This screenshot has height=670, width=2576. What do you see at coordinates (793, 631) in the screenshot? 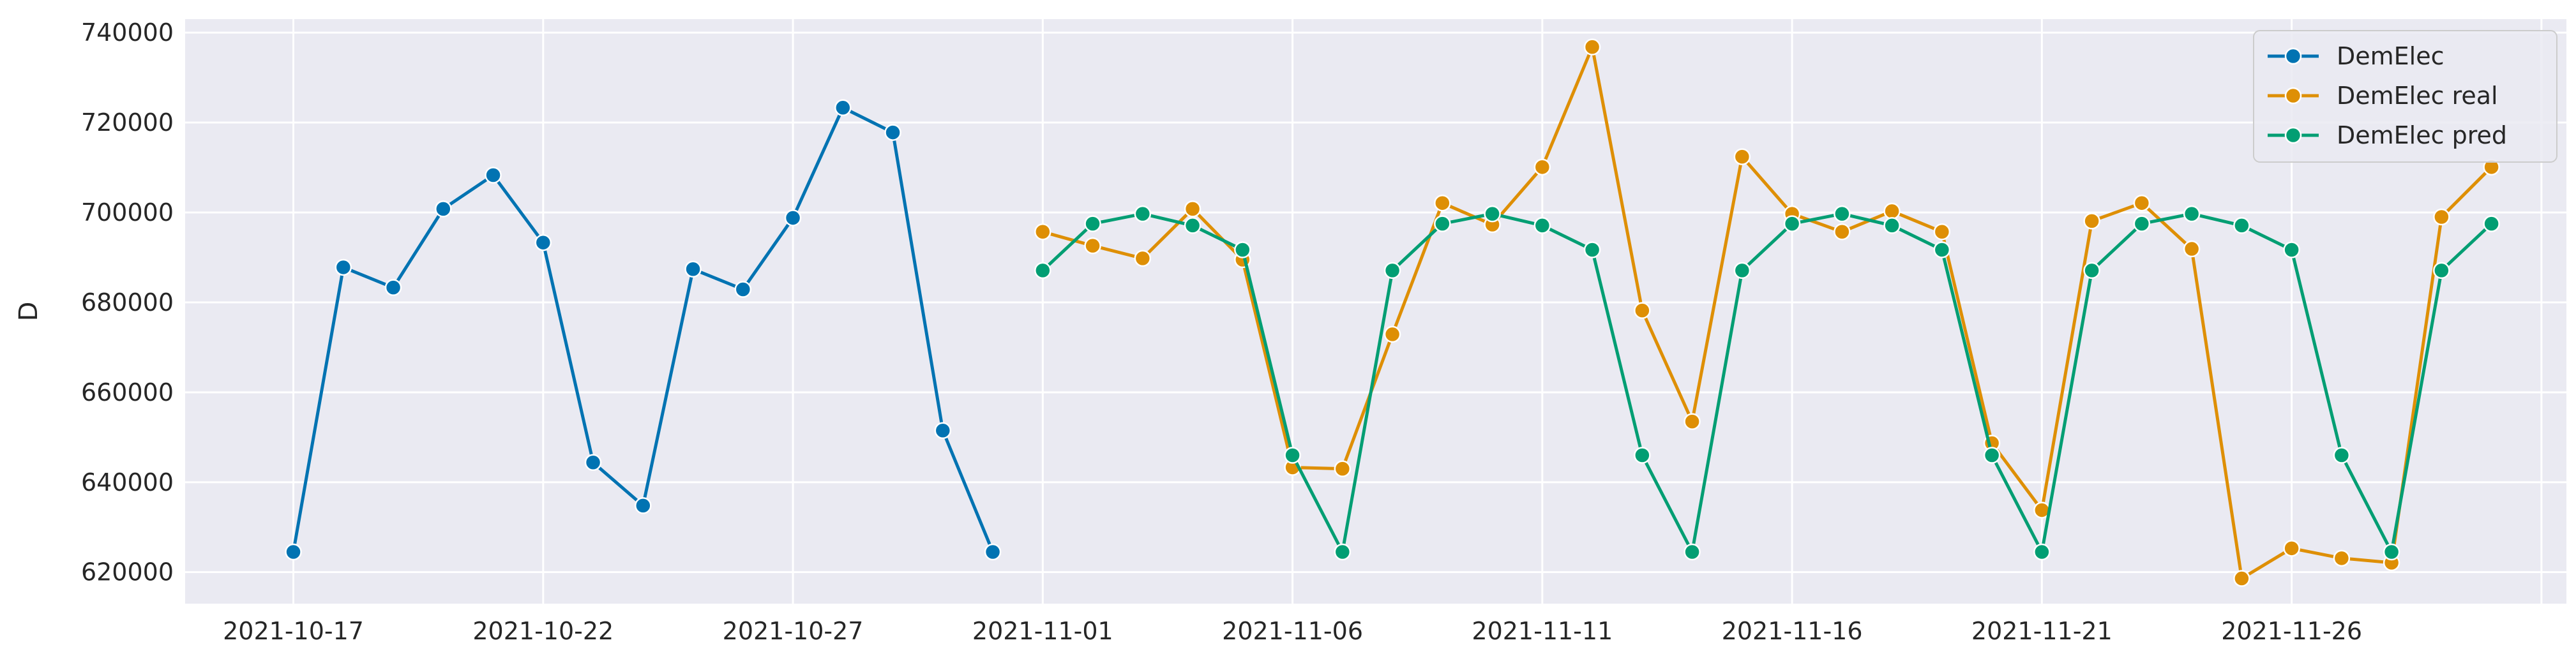
I see `x-tick-label: 2021-10-27` at bounding box center [793, 631].